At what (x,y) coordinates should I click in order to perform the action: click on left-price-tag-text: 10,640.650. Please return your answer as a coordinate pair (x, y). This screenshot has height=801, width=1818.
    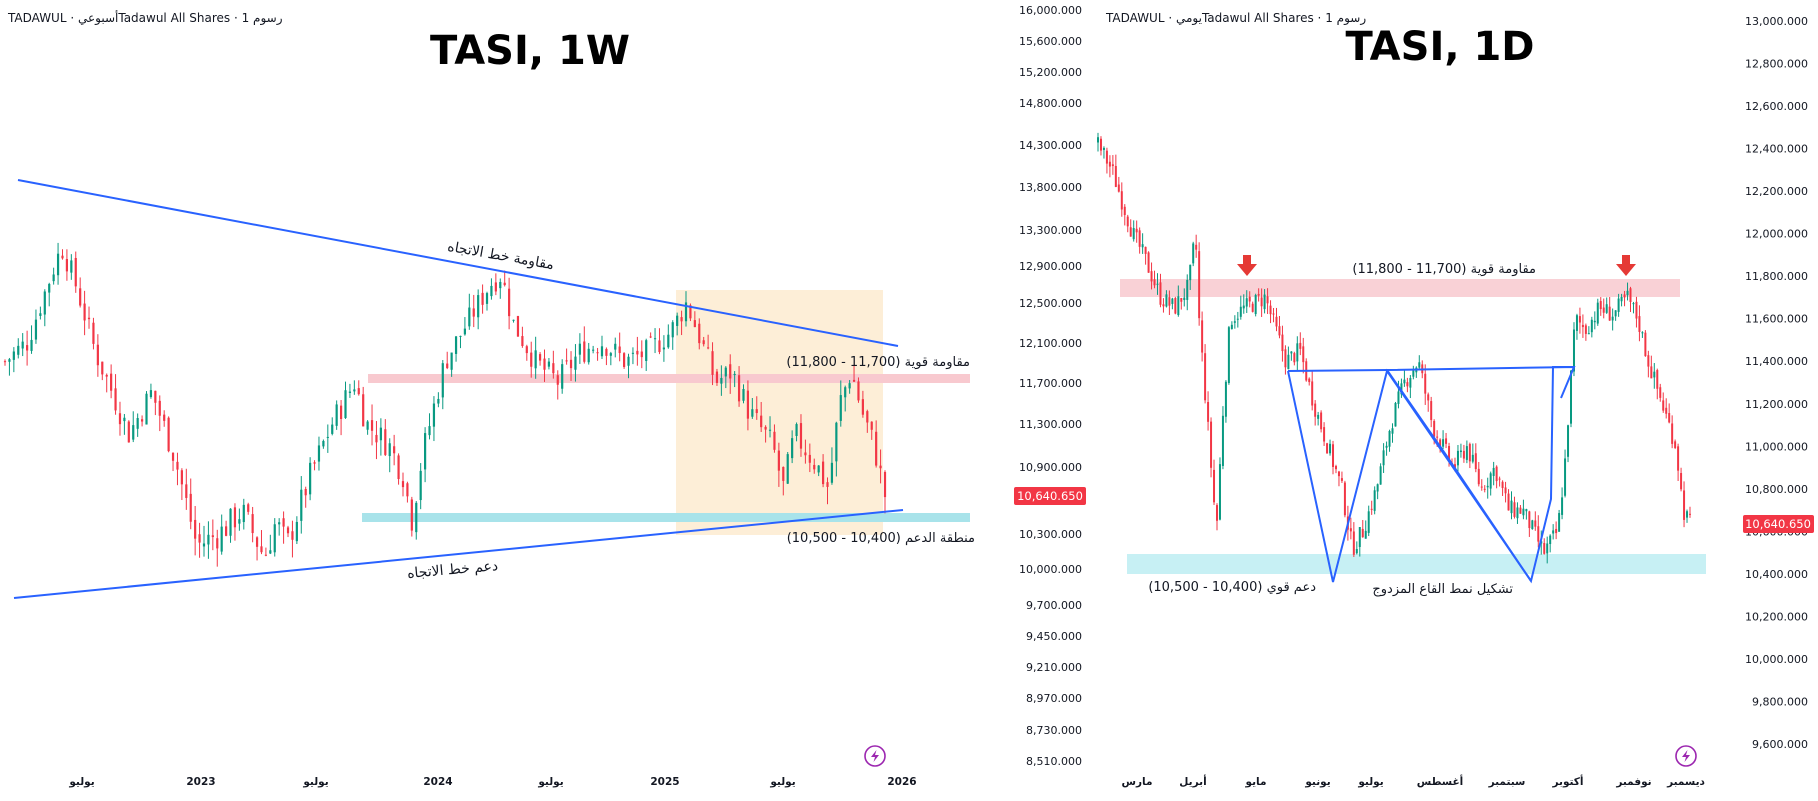
    Looking at the image, I should click on (1050, 496).